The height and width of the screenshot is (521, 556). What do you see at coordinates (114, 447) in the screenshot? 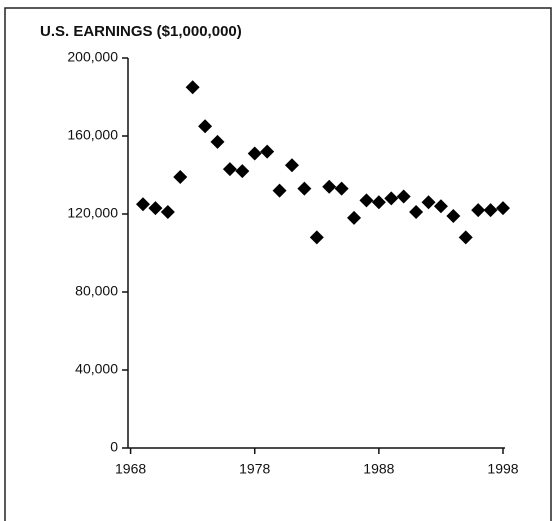
I see `y-tick-label: 0` at bounding box center [114, 447].